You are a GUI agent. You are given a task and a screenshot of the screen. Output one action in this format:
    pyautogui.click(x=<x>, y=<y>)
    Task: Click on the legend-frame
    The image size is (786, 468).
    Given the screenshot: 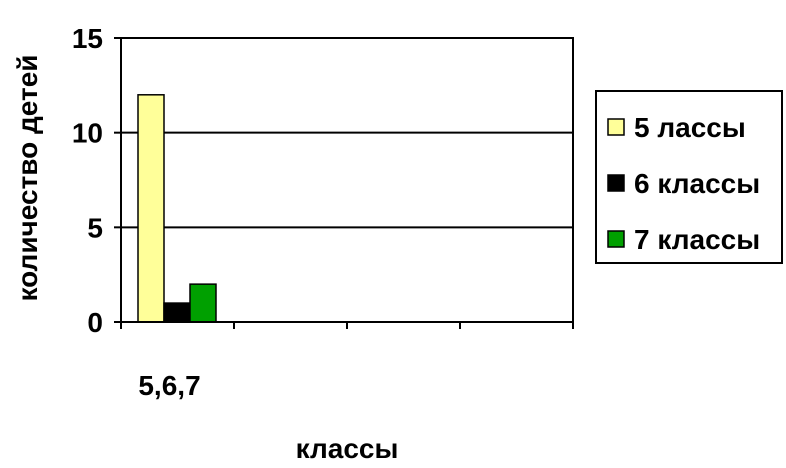 What is the action you would take?
    pyautogui.click(x=689, y=177)
    